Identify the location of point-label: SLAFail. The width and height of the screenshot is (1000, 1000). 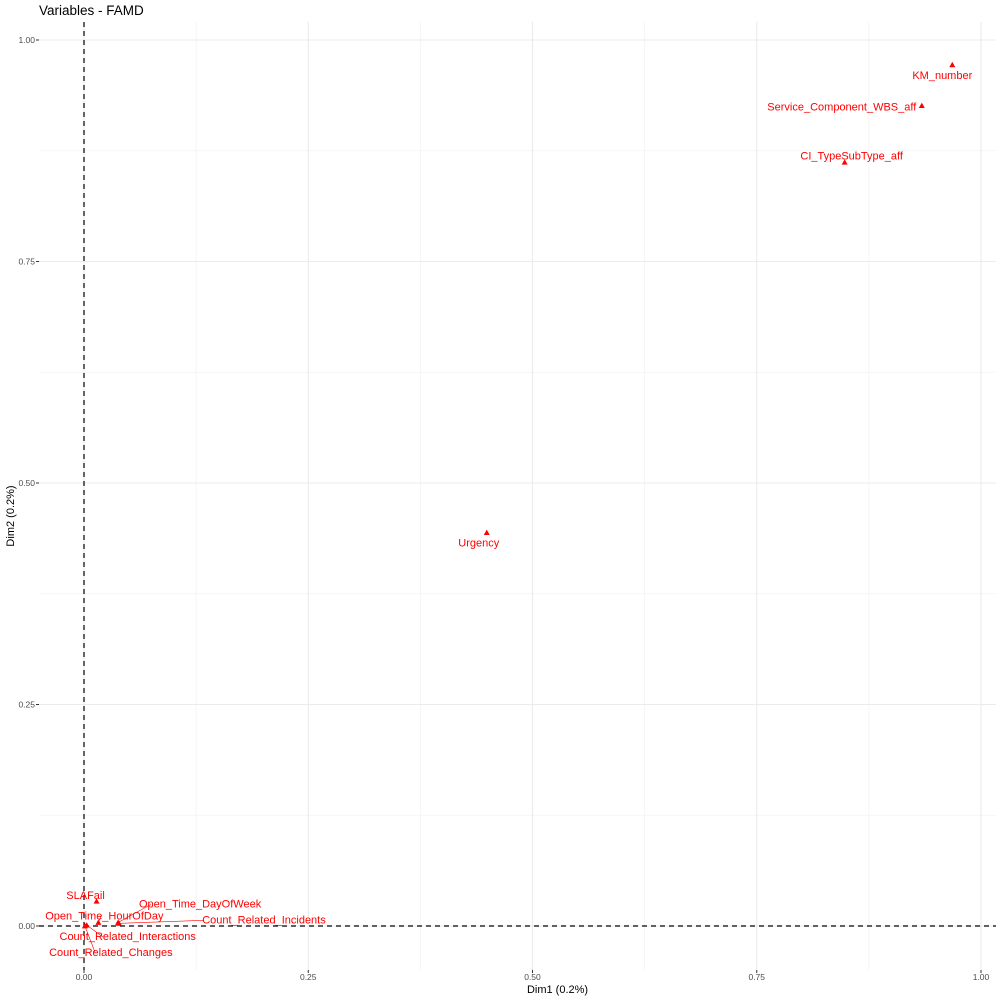
(85, 896).